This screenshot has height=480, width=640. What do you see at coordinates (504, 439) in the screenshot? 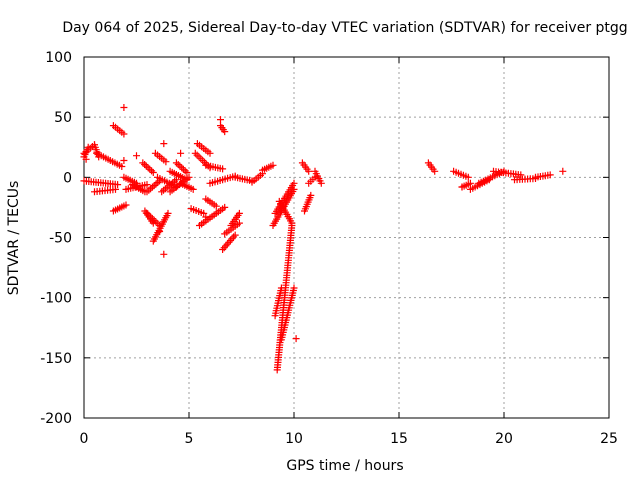
I see `x-tick-label: 20` at bounding box center [504, 439].